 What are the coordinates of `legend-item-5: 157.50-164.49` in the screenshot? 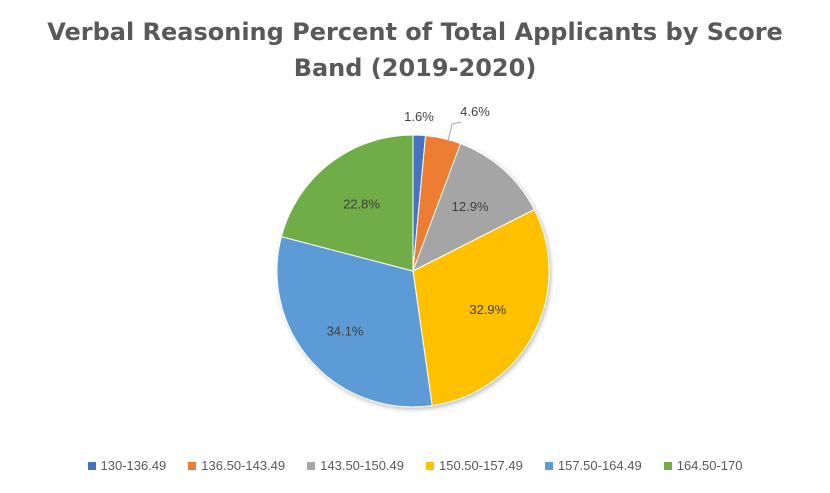 It's located at (593, 465).